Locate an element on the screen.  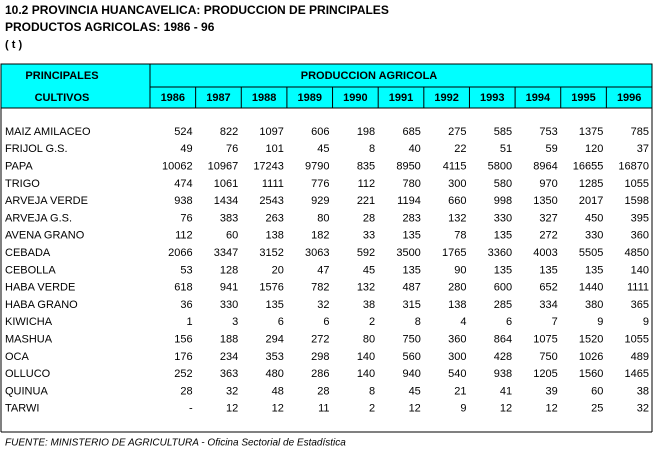
cell-value: 474 is located at coordinates (183, 184).